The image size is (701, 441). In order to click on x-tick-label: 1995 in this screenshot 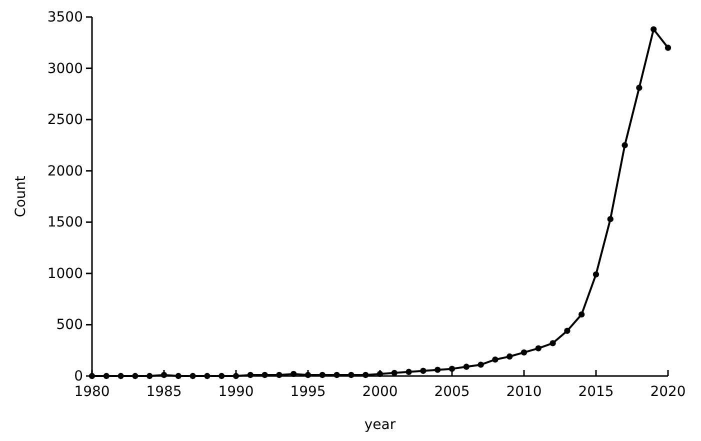, I will do `click(308, 392)`.